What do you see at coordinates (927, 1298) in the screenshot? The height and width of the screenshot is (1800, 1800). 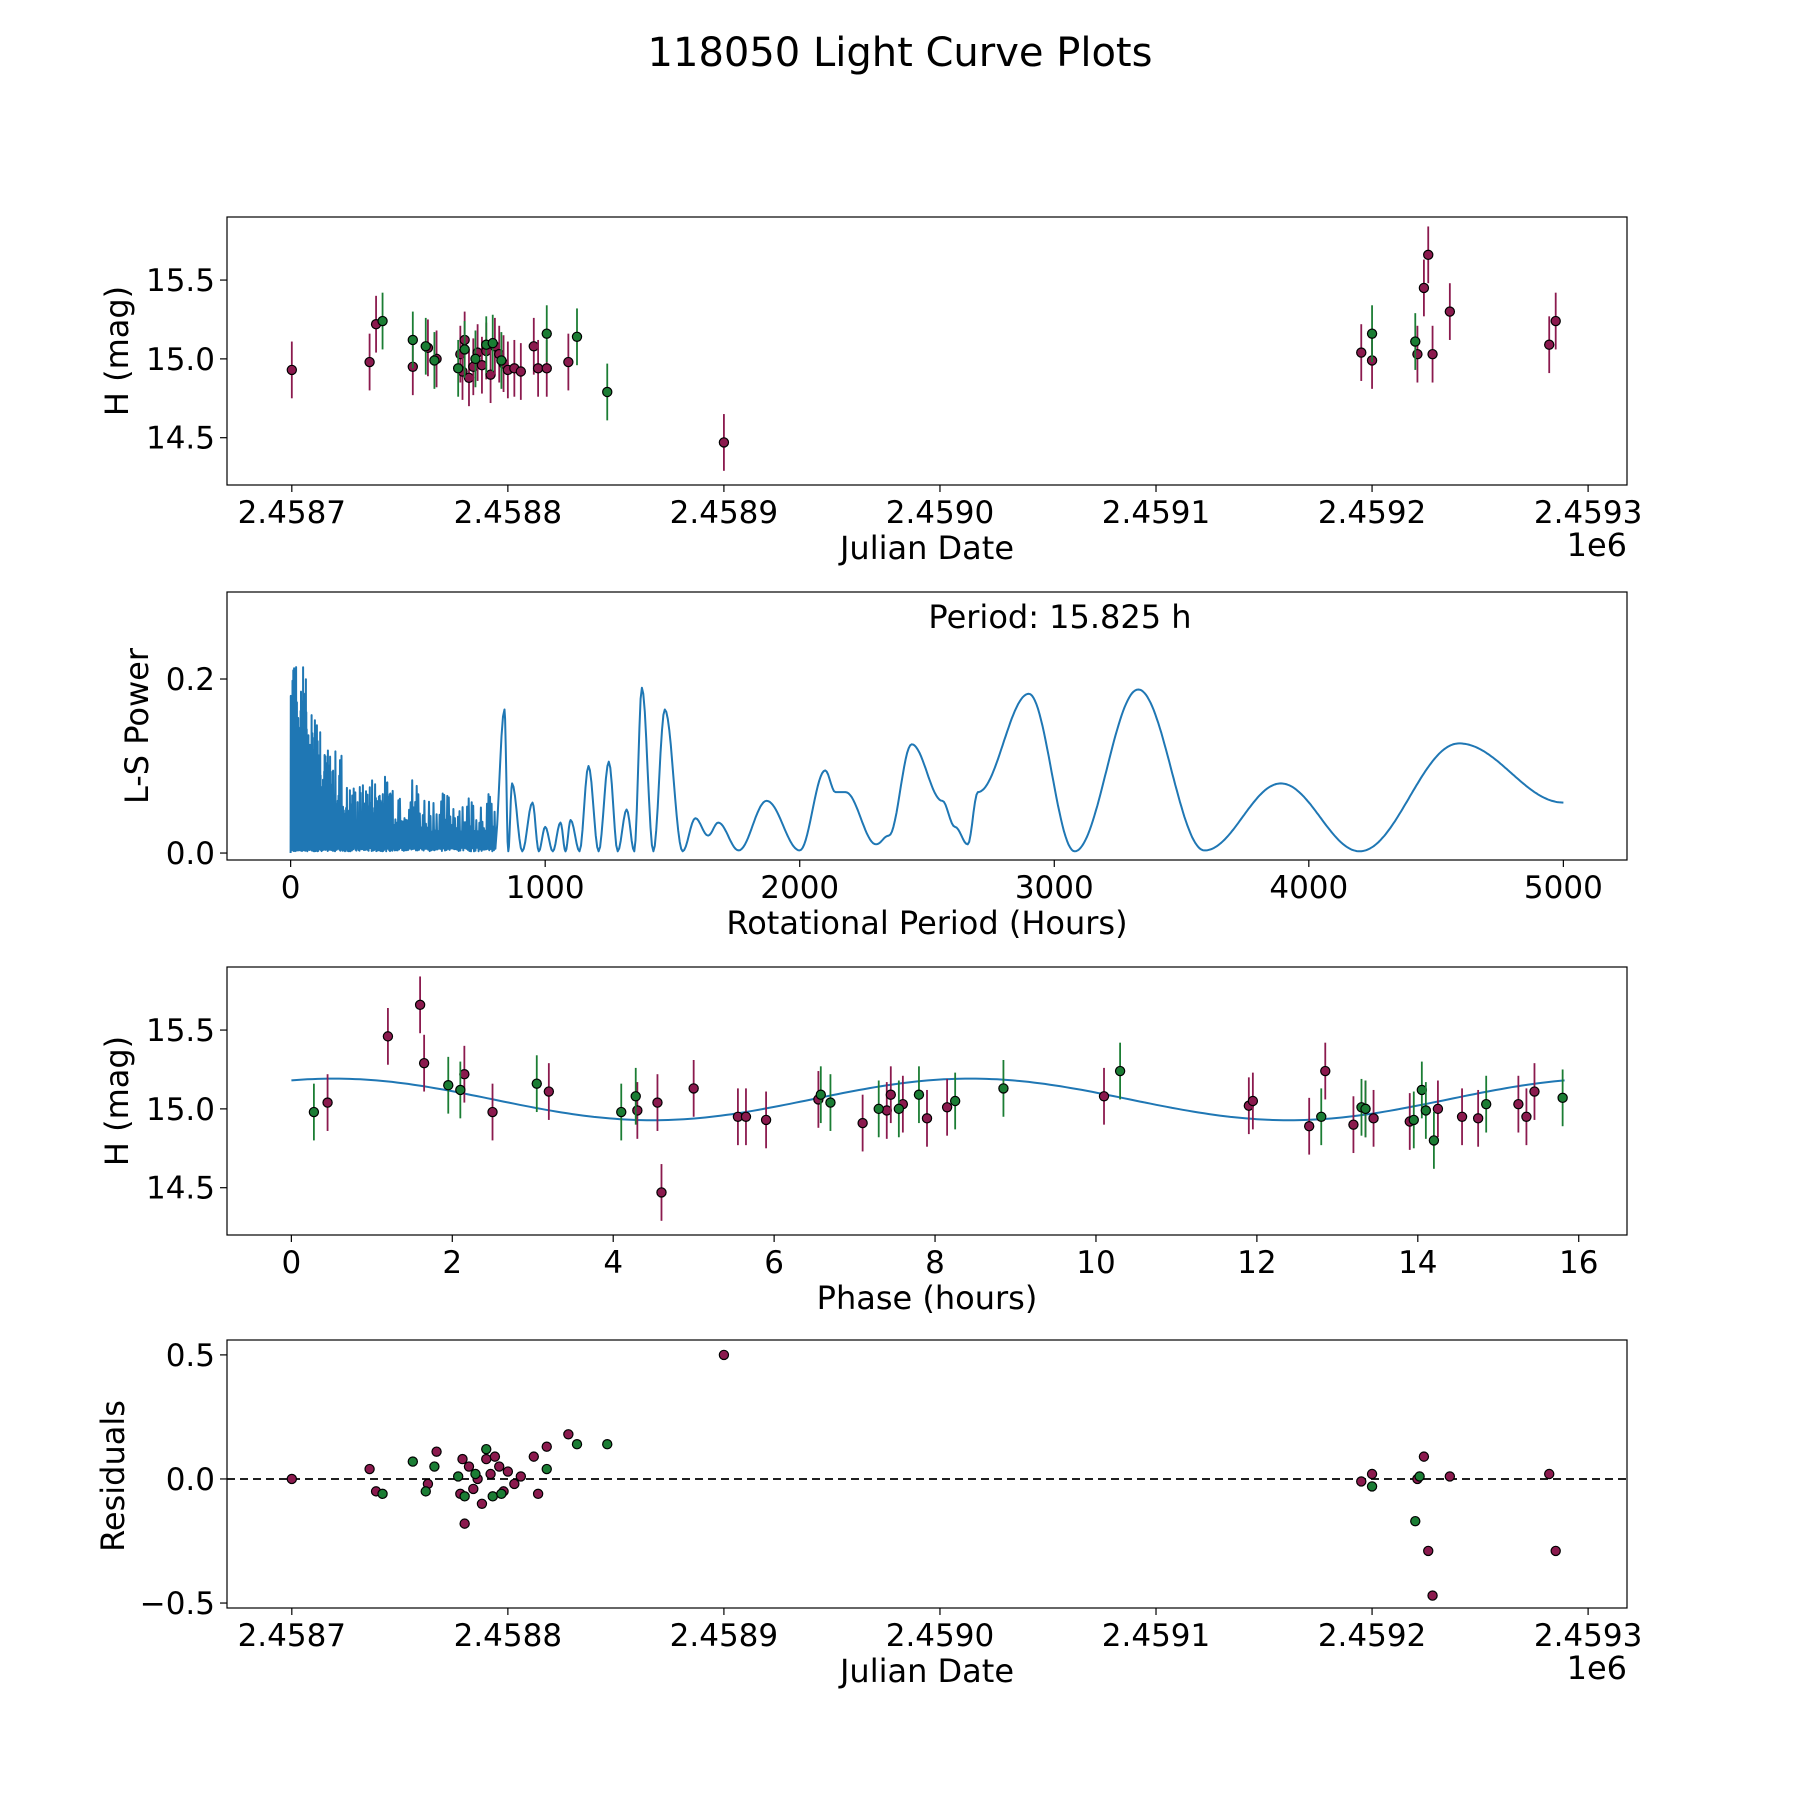 I see `phased-xlabel: Phase (hours)` at bounding box center [927, 1298].